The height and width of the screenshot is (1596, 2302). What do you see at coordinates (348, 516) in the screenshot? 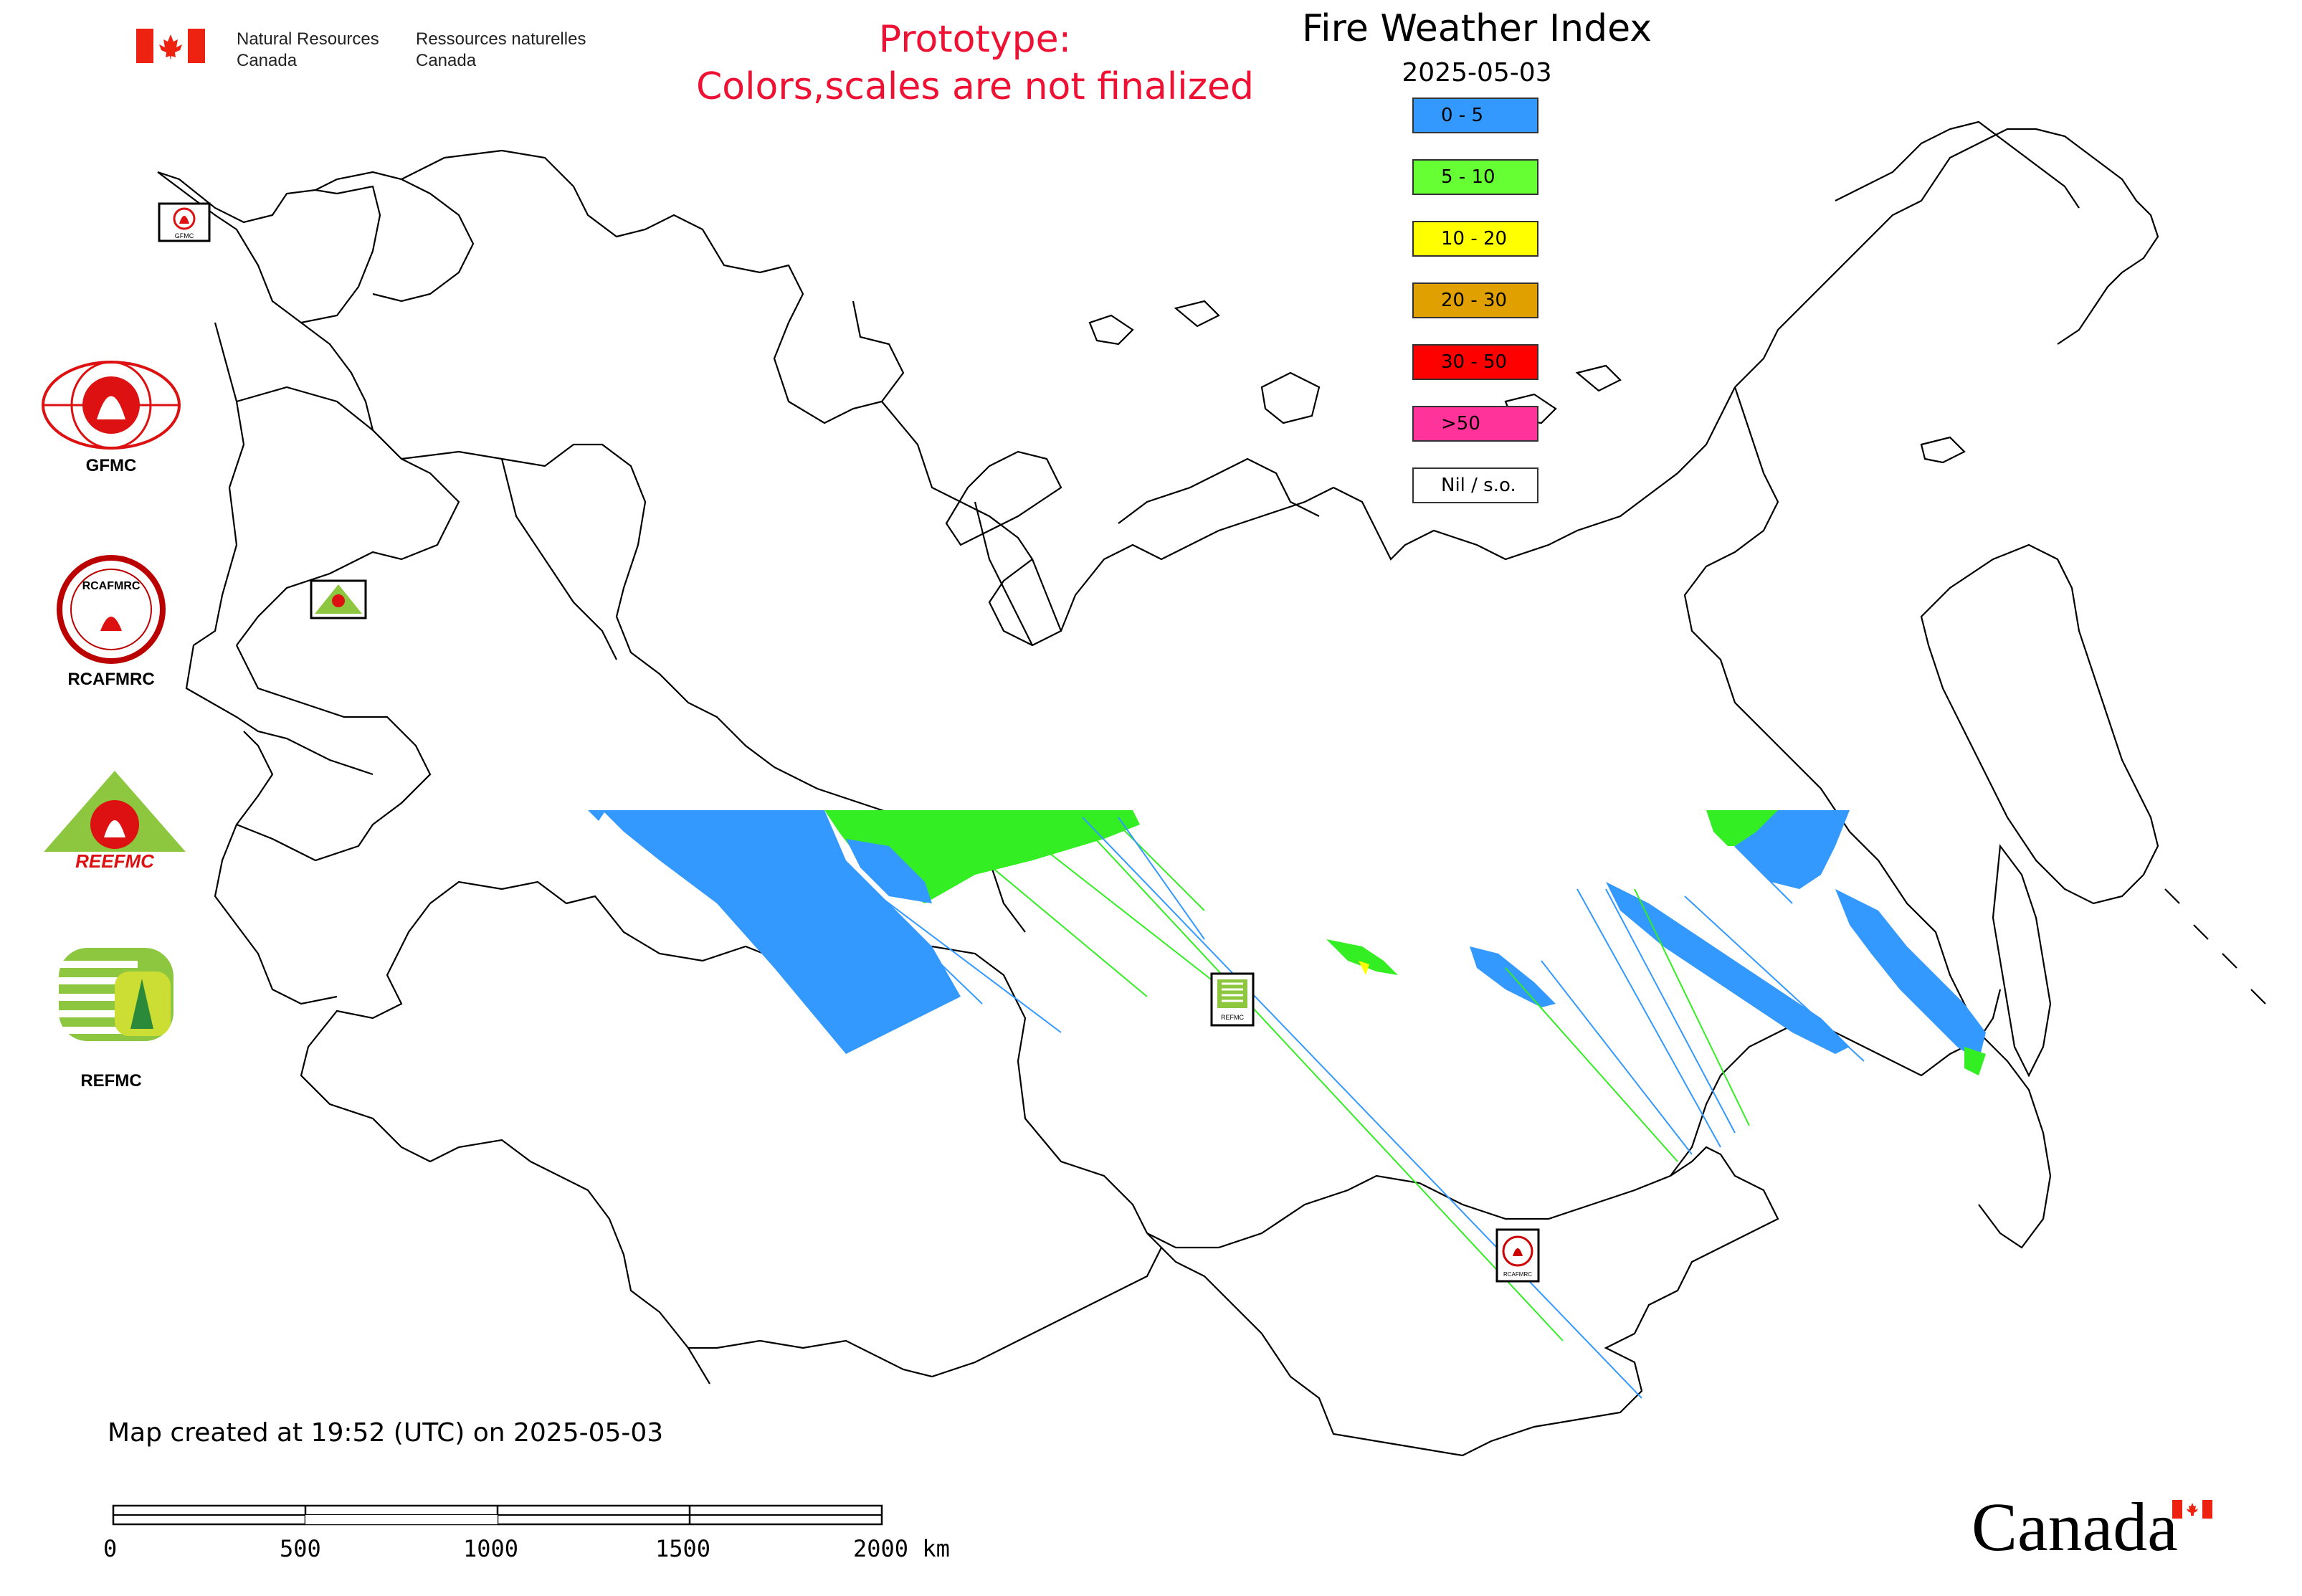
I see `belarus-border` at bounding box center [348, 516].